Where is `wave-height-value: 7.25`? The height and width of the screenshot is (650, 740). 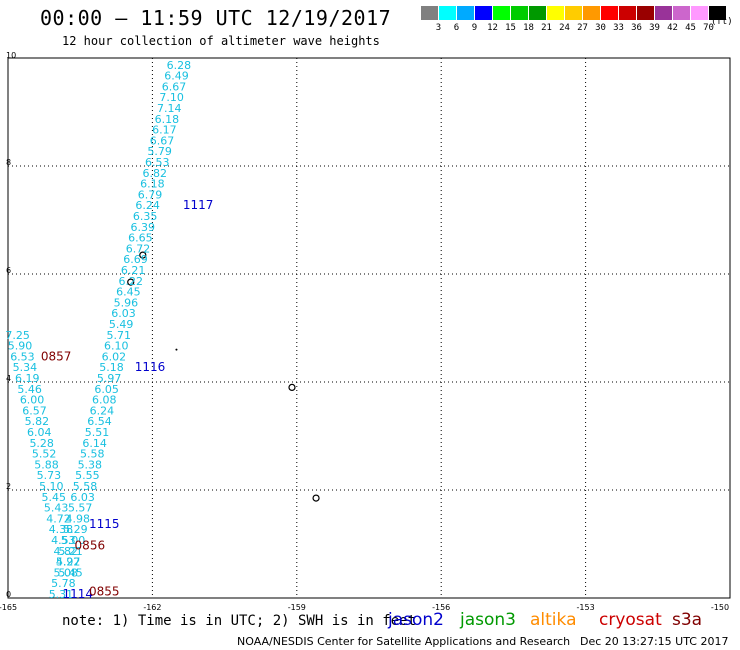
wave-height-value: 7.25 is located at coordinates (17, 335).